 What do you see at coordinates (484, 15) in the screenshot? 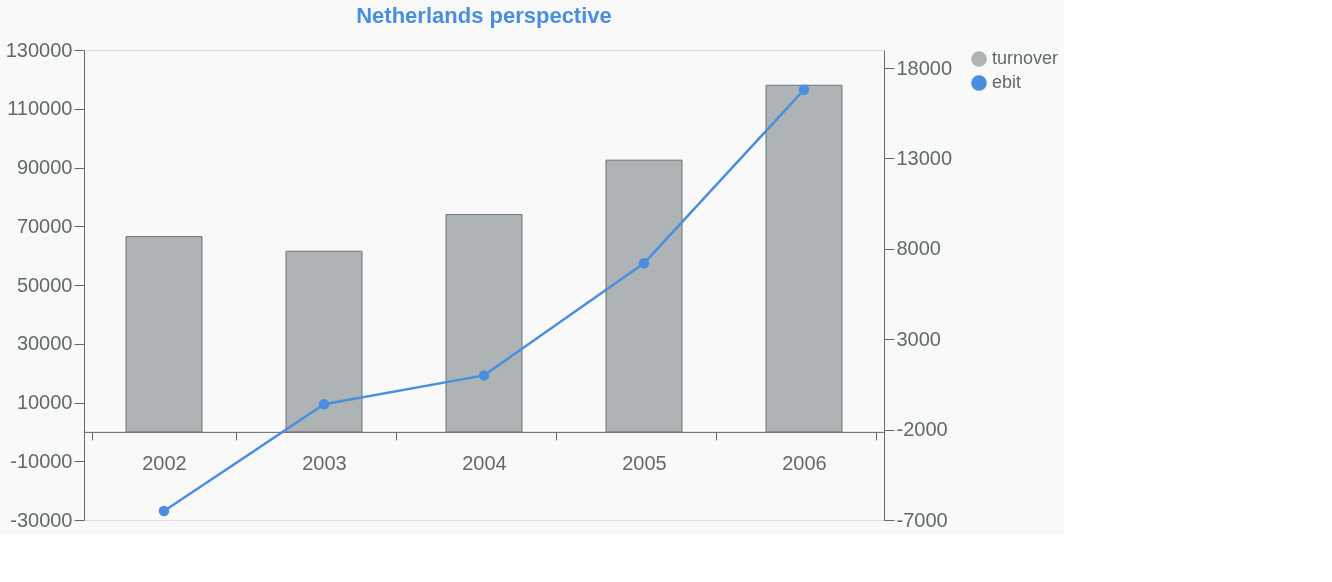
I see `chart-title: Netherlands perspective` at bounding box center [484, 15].